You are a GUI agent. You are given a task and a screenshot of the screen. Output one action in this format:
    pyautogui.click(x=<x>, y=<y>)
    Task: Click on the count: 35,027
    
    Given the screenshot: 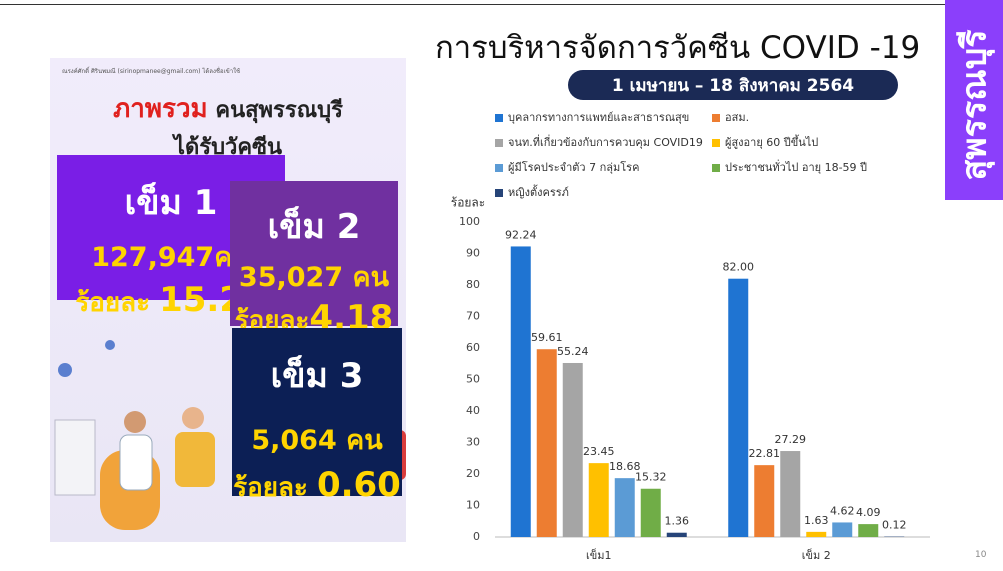 What is the action you would take?
    pyautogui.click(x=291, y=277)
    